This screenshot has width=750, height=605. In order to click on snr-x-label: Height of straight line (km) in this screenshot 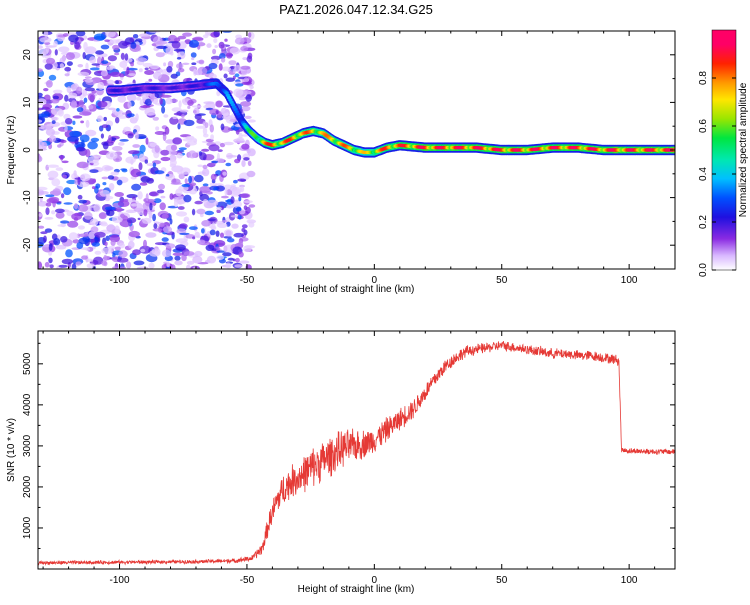, I will do `click(356, 589)`.